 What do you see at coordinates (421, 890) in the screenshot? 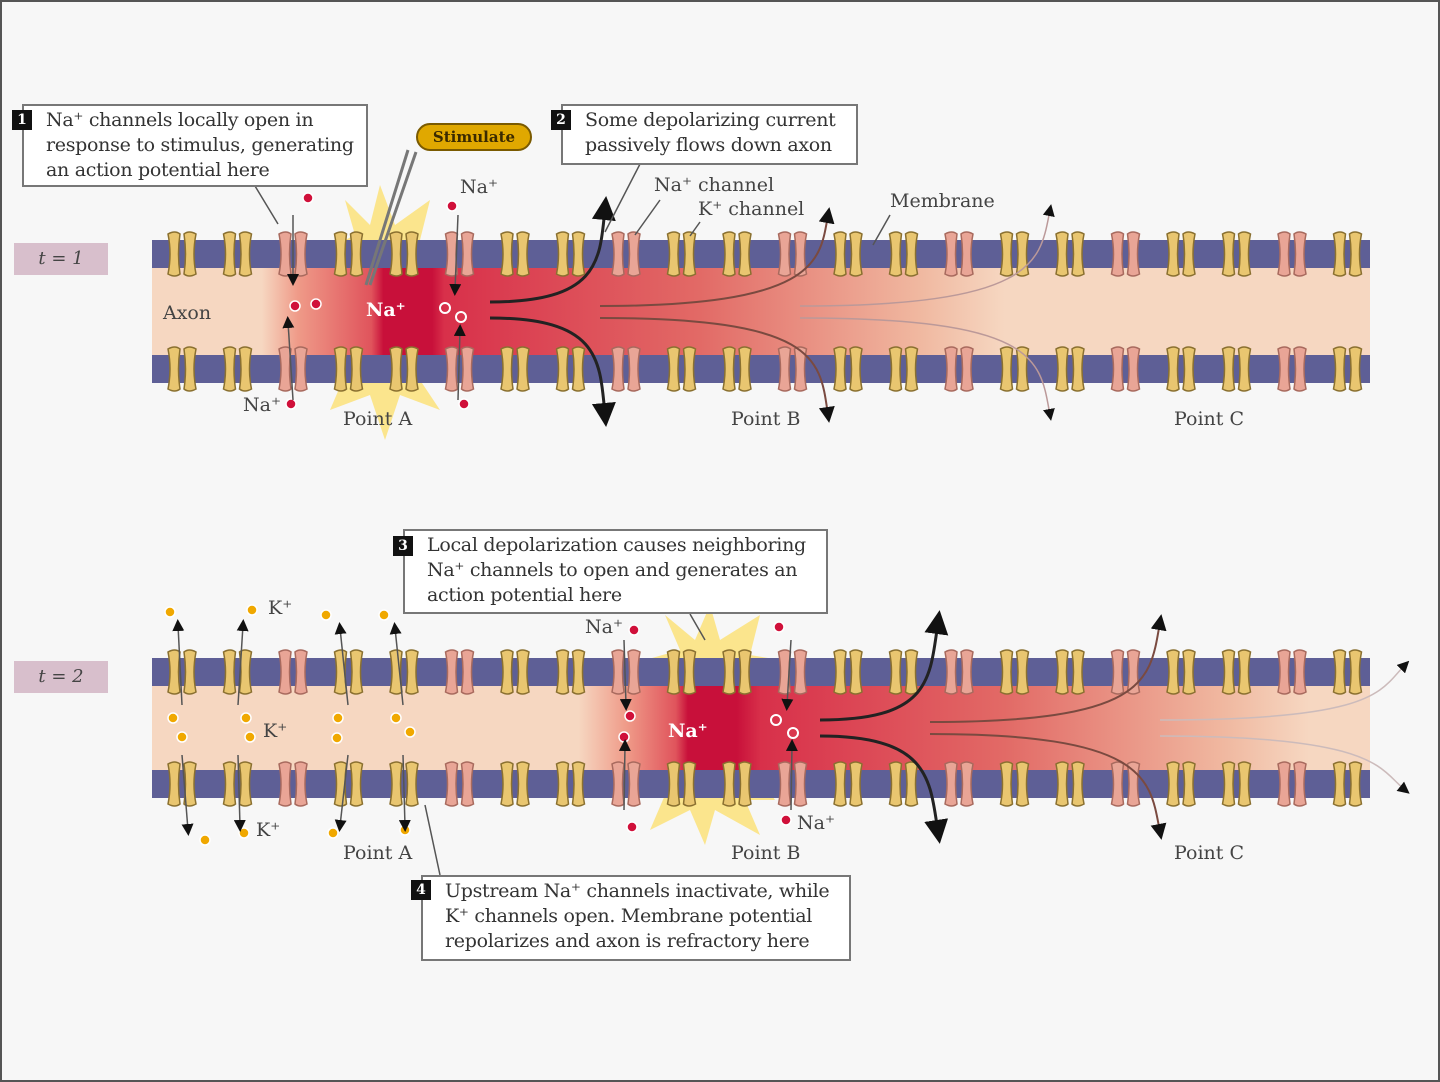
I see `step-badge-4: 4` at bounding box center [421, 890].